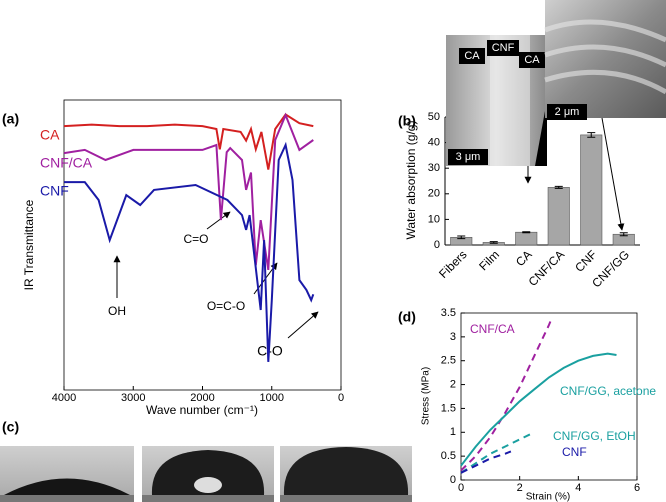 The image size is (666, 502). Describe the element at coordinates (133, 398) in the screenshot. I see `x-tick-label: 3000` at that location.